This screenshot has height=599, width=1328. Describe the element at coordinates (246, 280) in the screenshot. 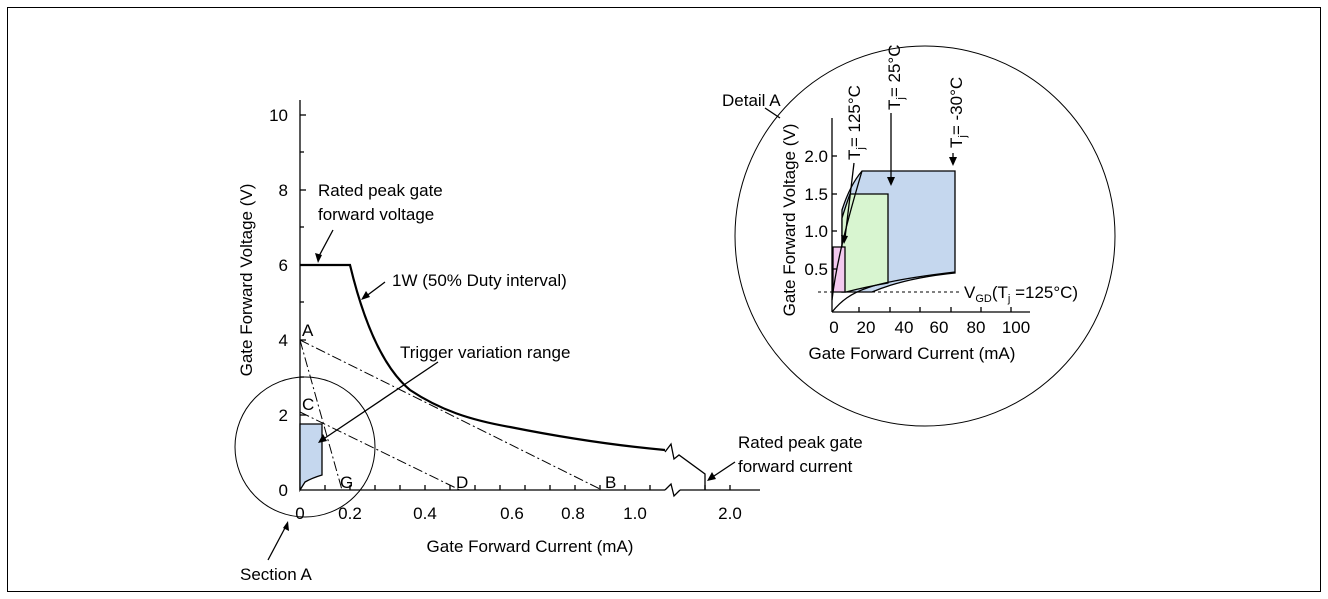

I see `main-y-axis-label: Gate Forward Voltage (V)` at that location.